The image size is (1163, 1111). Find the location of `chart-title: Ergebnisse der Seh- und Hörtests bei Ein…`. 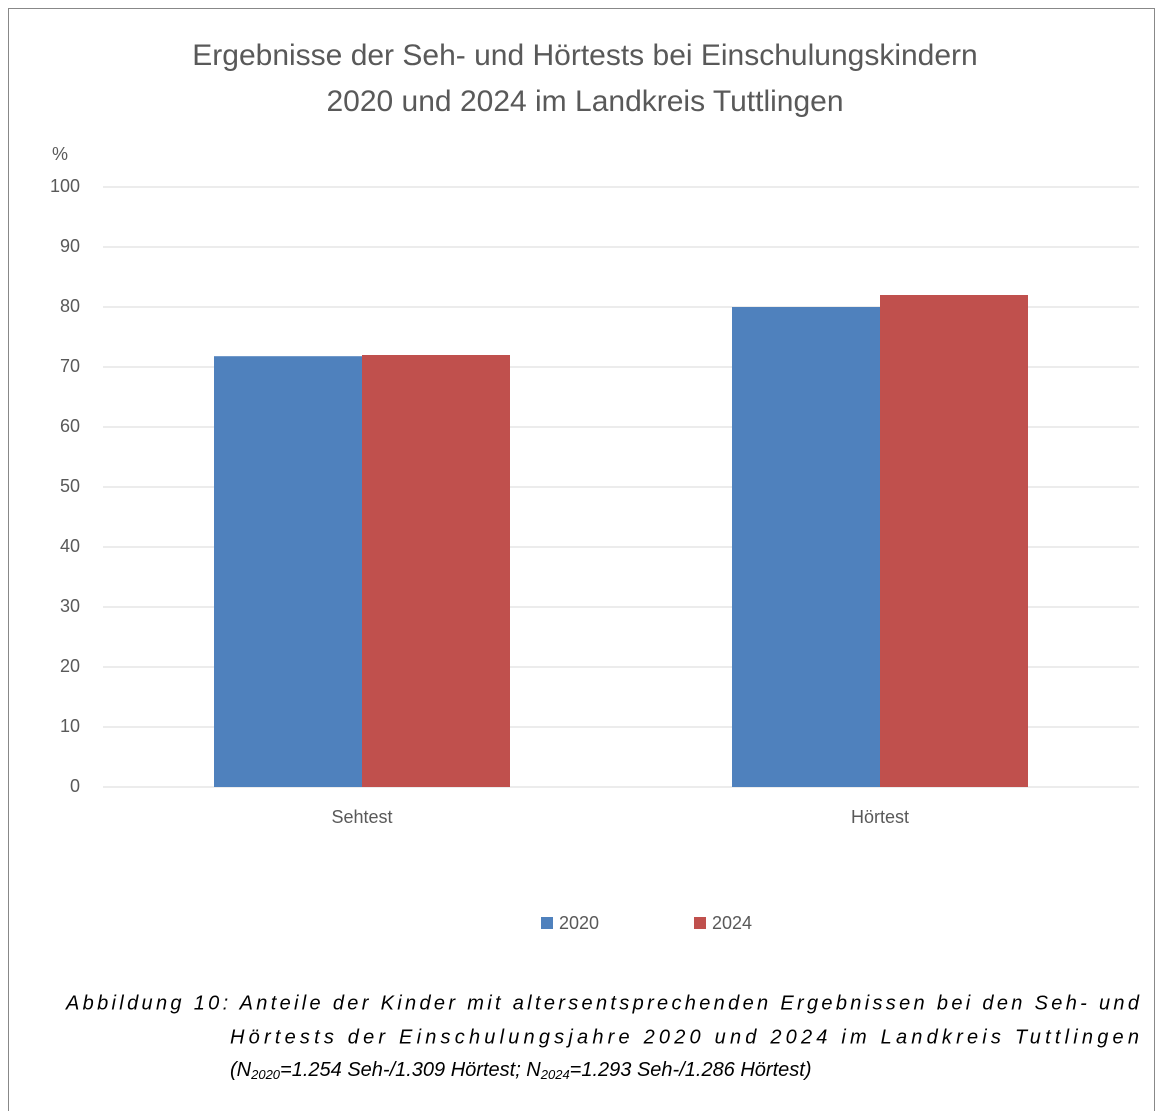

chart-title: Ergebnisse der Seh- und Hörtests bei Ein… is located at coordinates (584, 55).